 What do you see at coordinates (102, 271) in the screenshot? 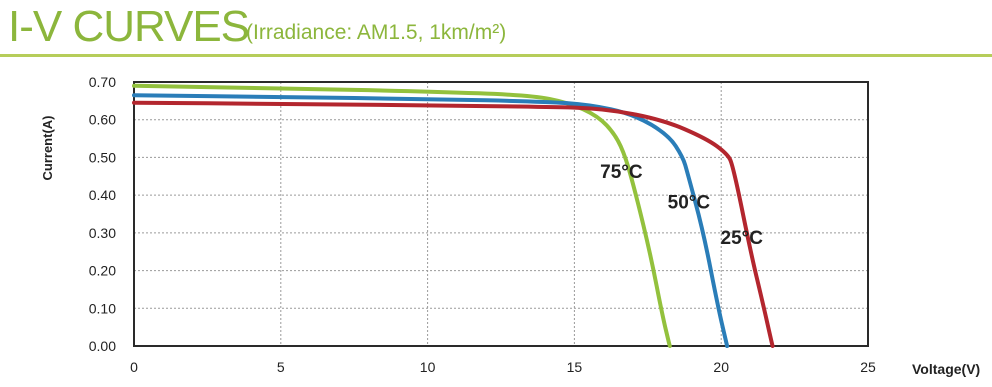
I see `y-tick-label: 0.20` at bounding box center [102, 271].